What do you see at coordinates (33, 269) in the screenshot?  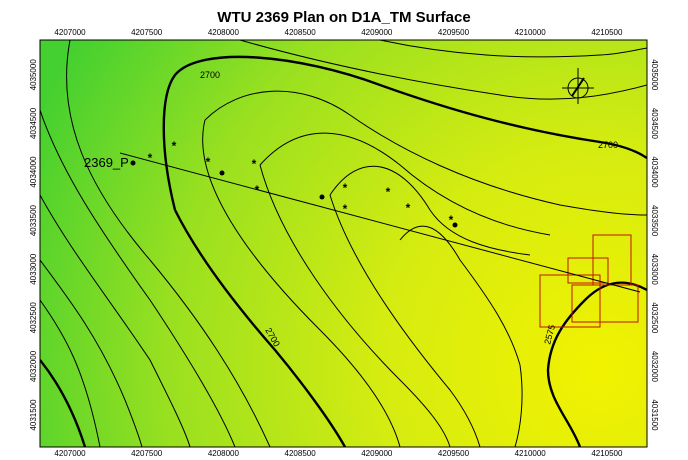 I see `y-tick-label-left: 4033000` at bounding box center [33, 269].